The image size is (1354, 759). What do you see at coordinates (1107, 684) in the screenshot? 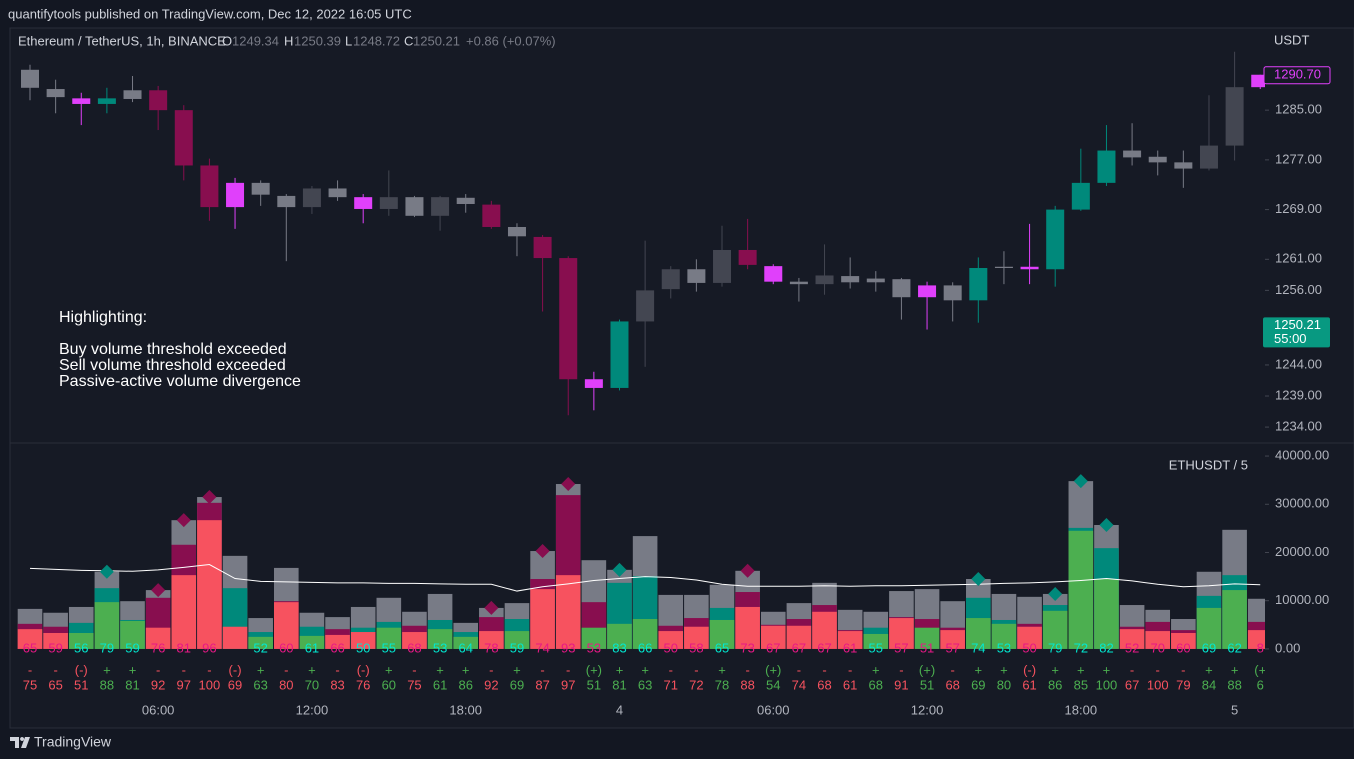
I see `row2-value: 100` at bounding box center [1107, 684].